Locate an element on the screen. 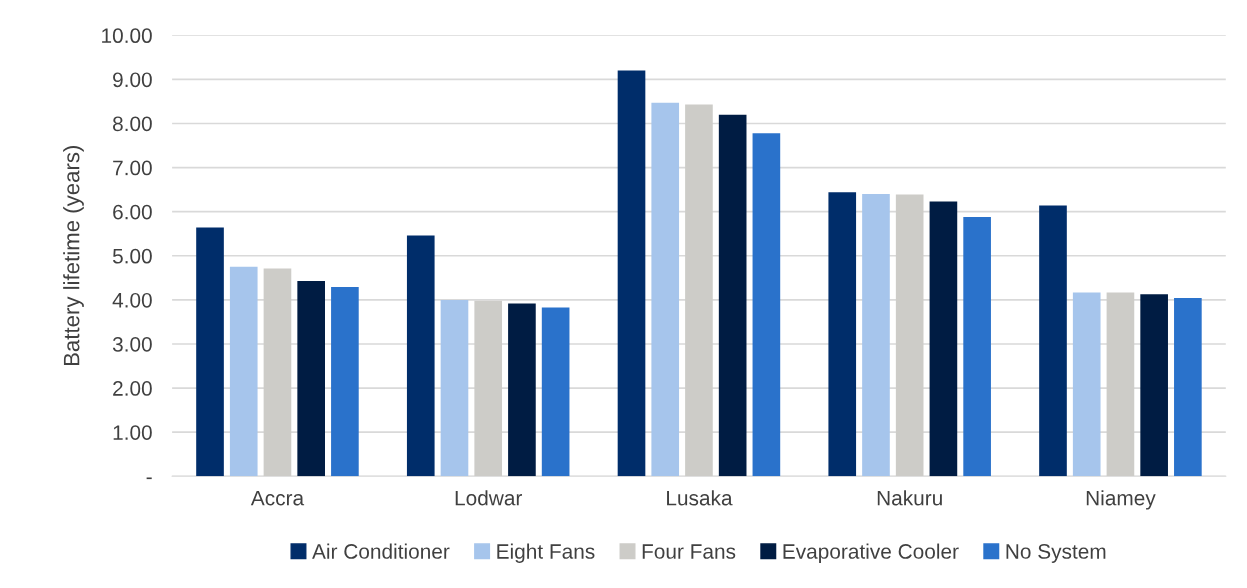 The height and width of the screenshot is (588, 1247). y-tick-label: 10.00 is located at coordinates (127, 36).